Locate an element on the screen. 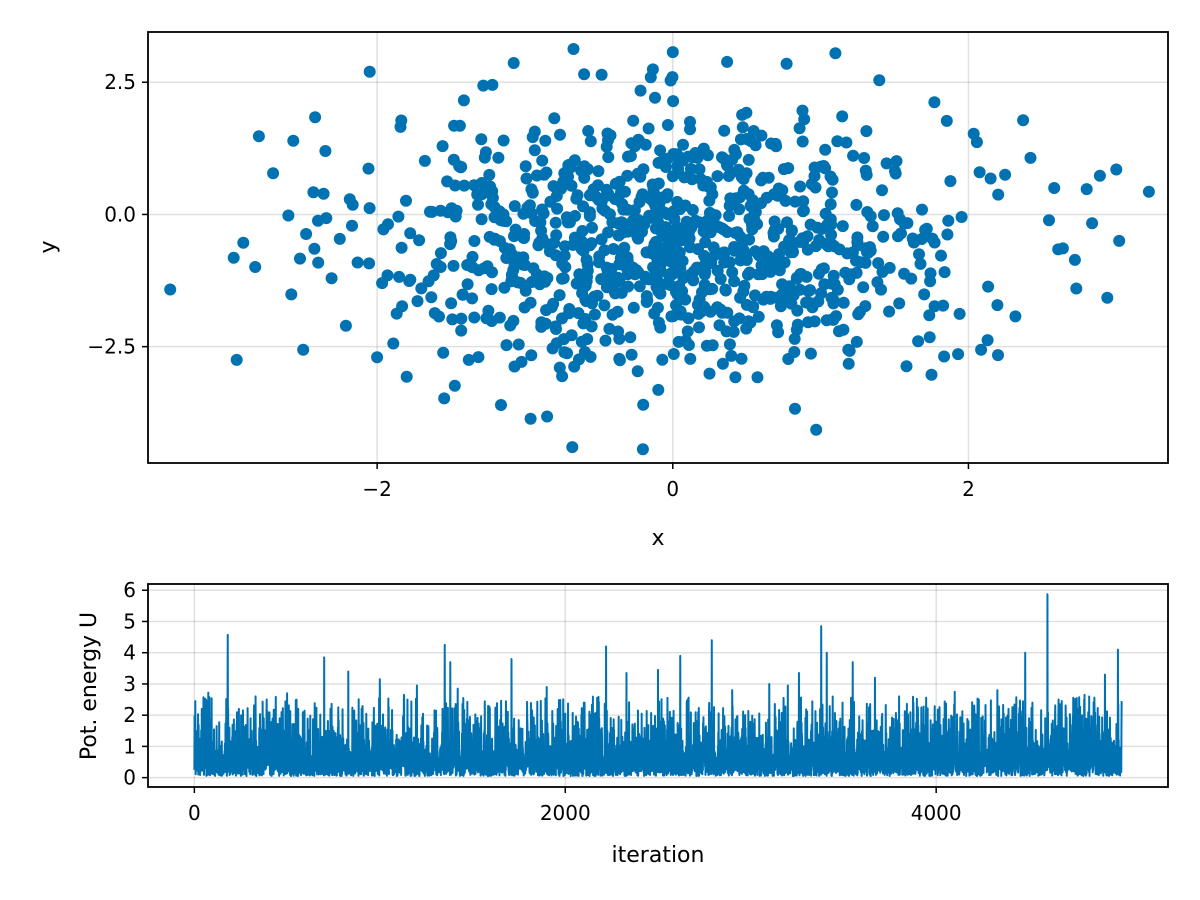 This screenshot has width=1200, height=900. energy-y-axis-label: Pot. energy U is located at coordinates (89, 686).